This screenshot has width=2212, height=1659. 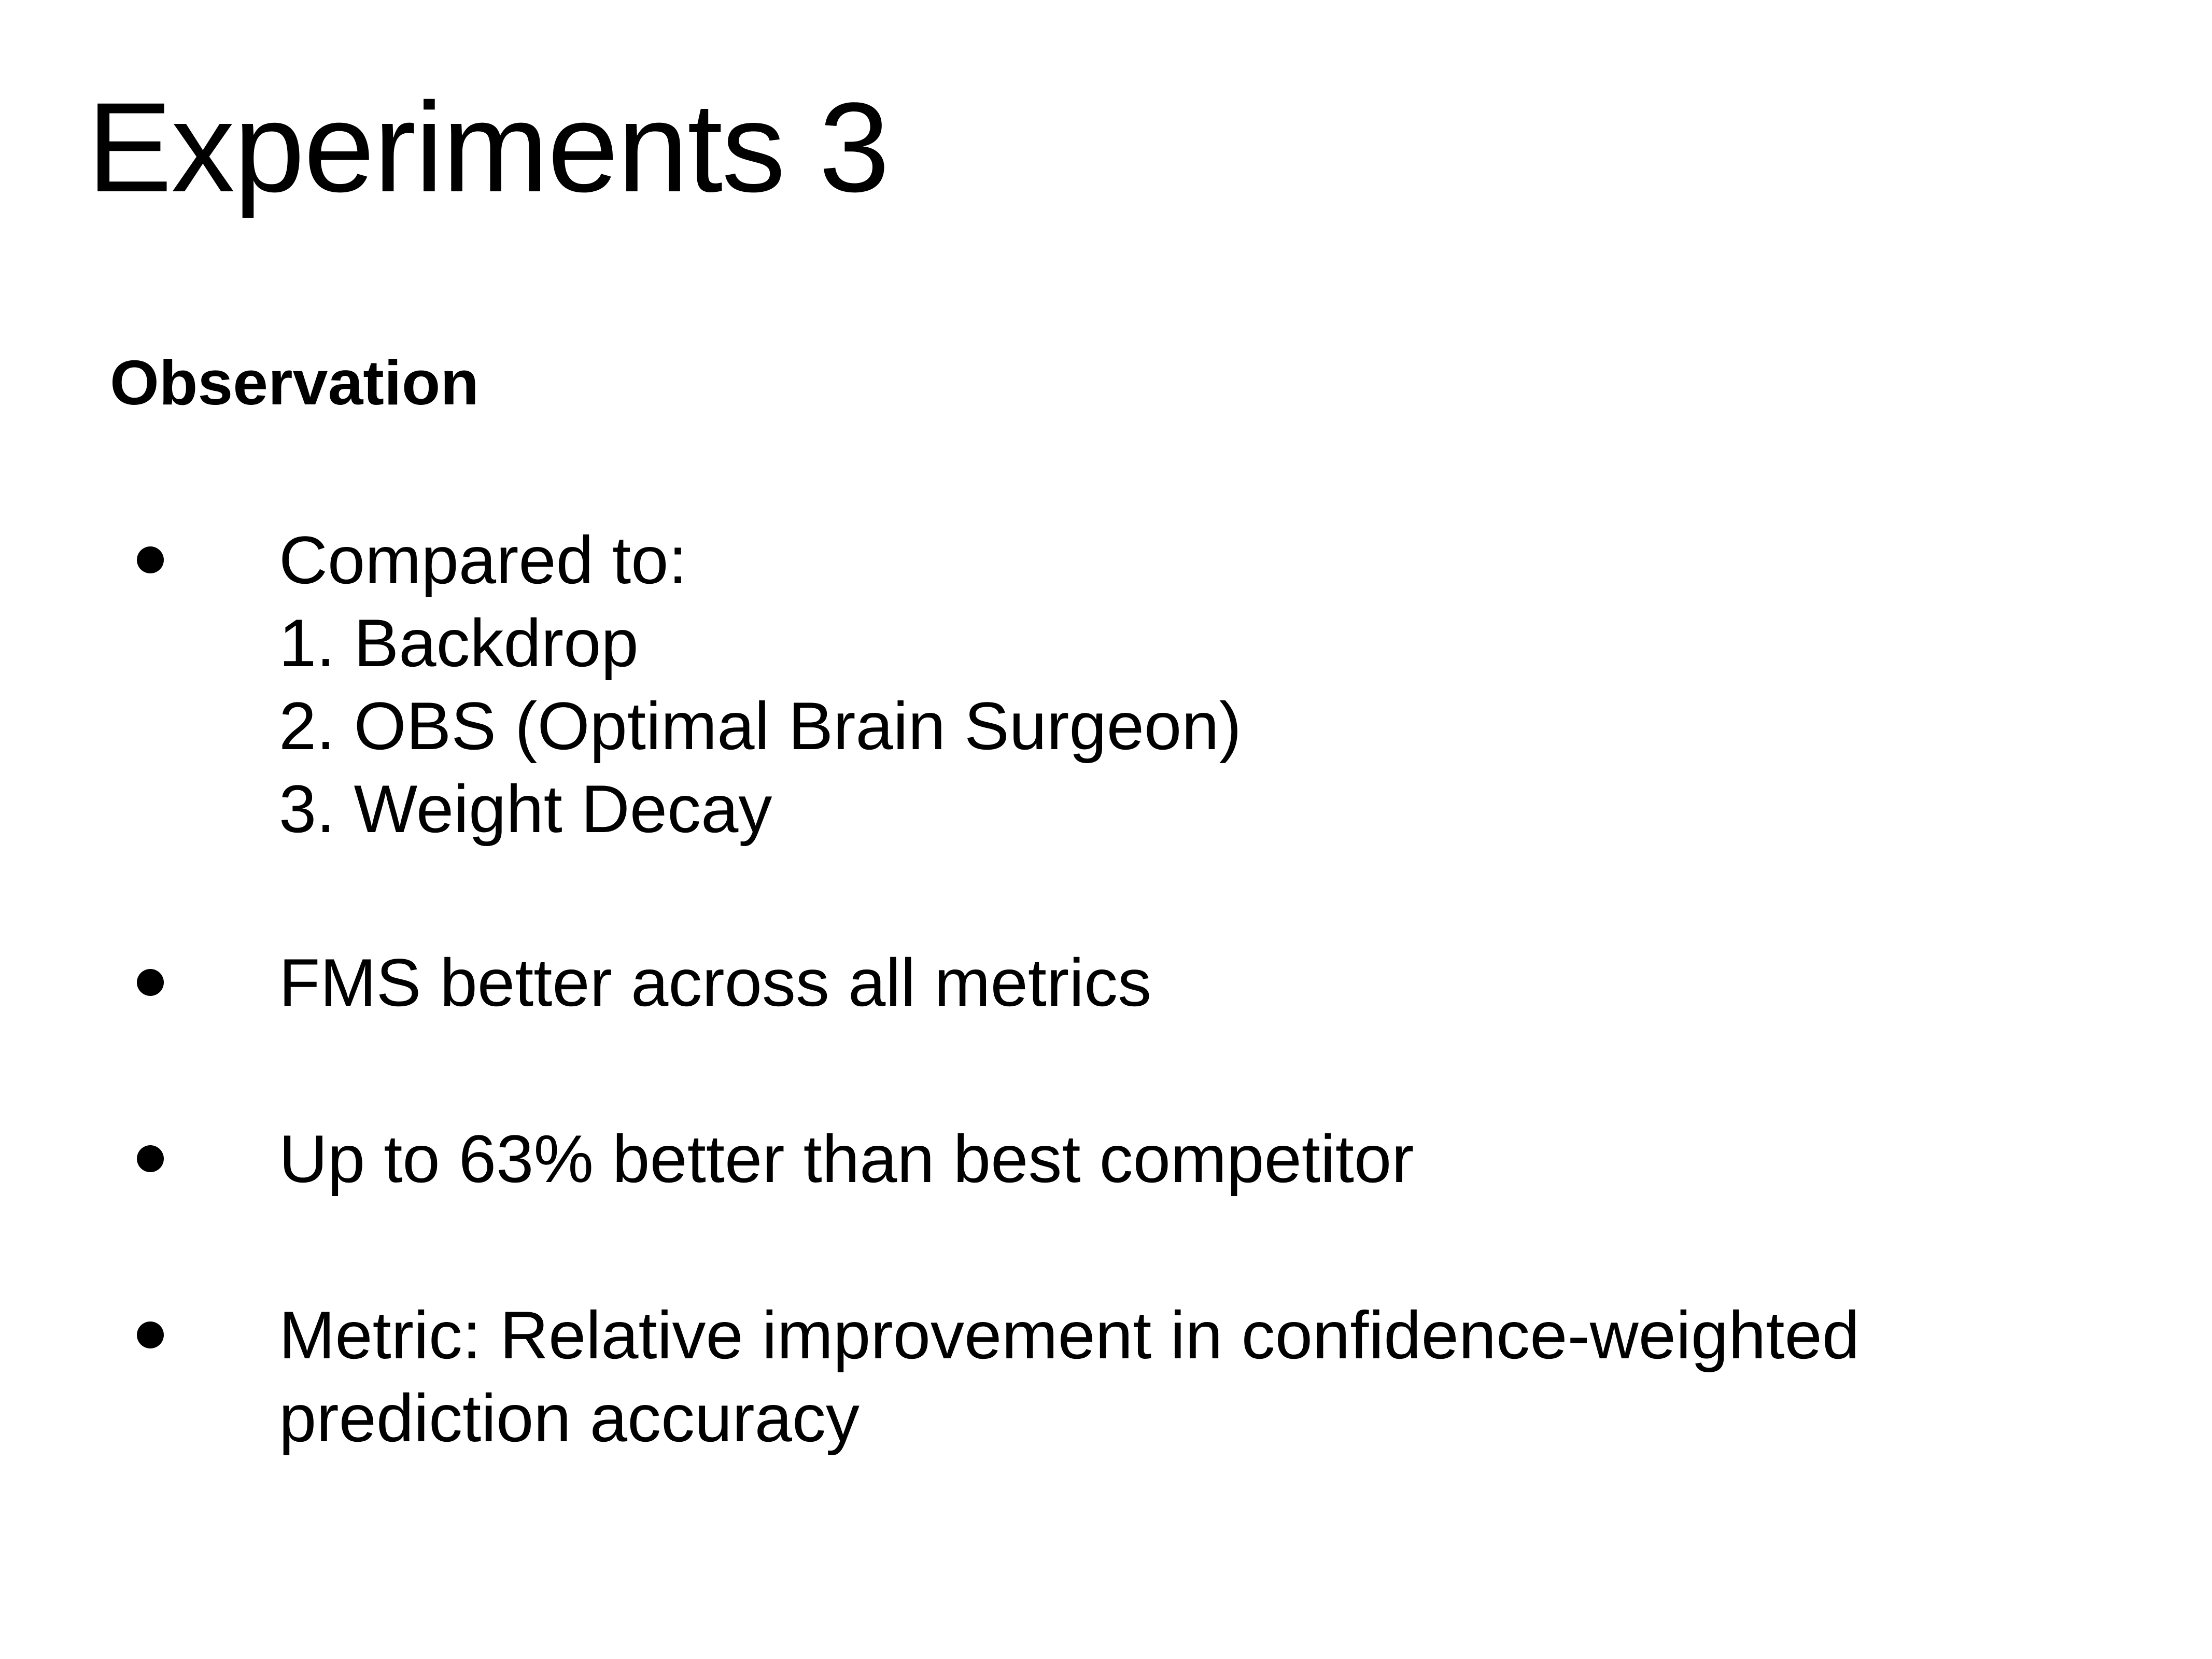 What do you see at coordinates (569, 1418) in the screenshot?
I see `bullet-line-continuation: prediction accuracy` at bounding box center [569, 1418].